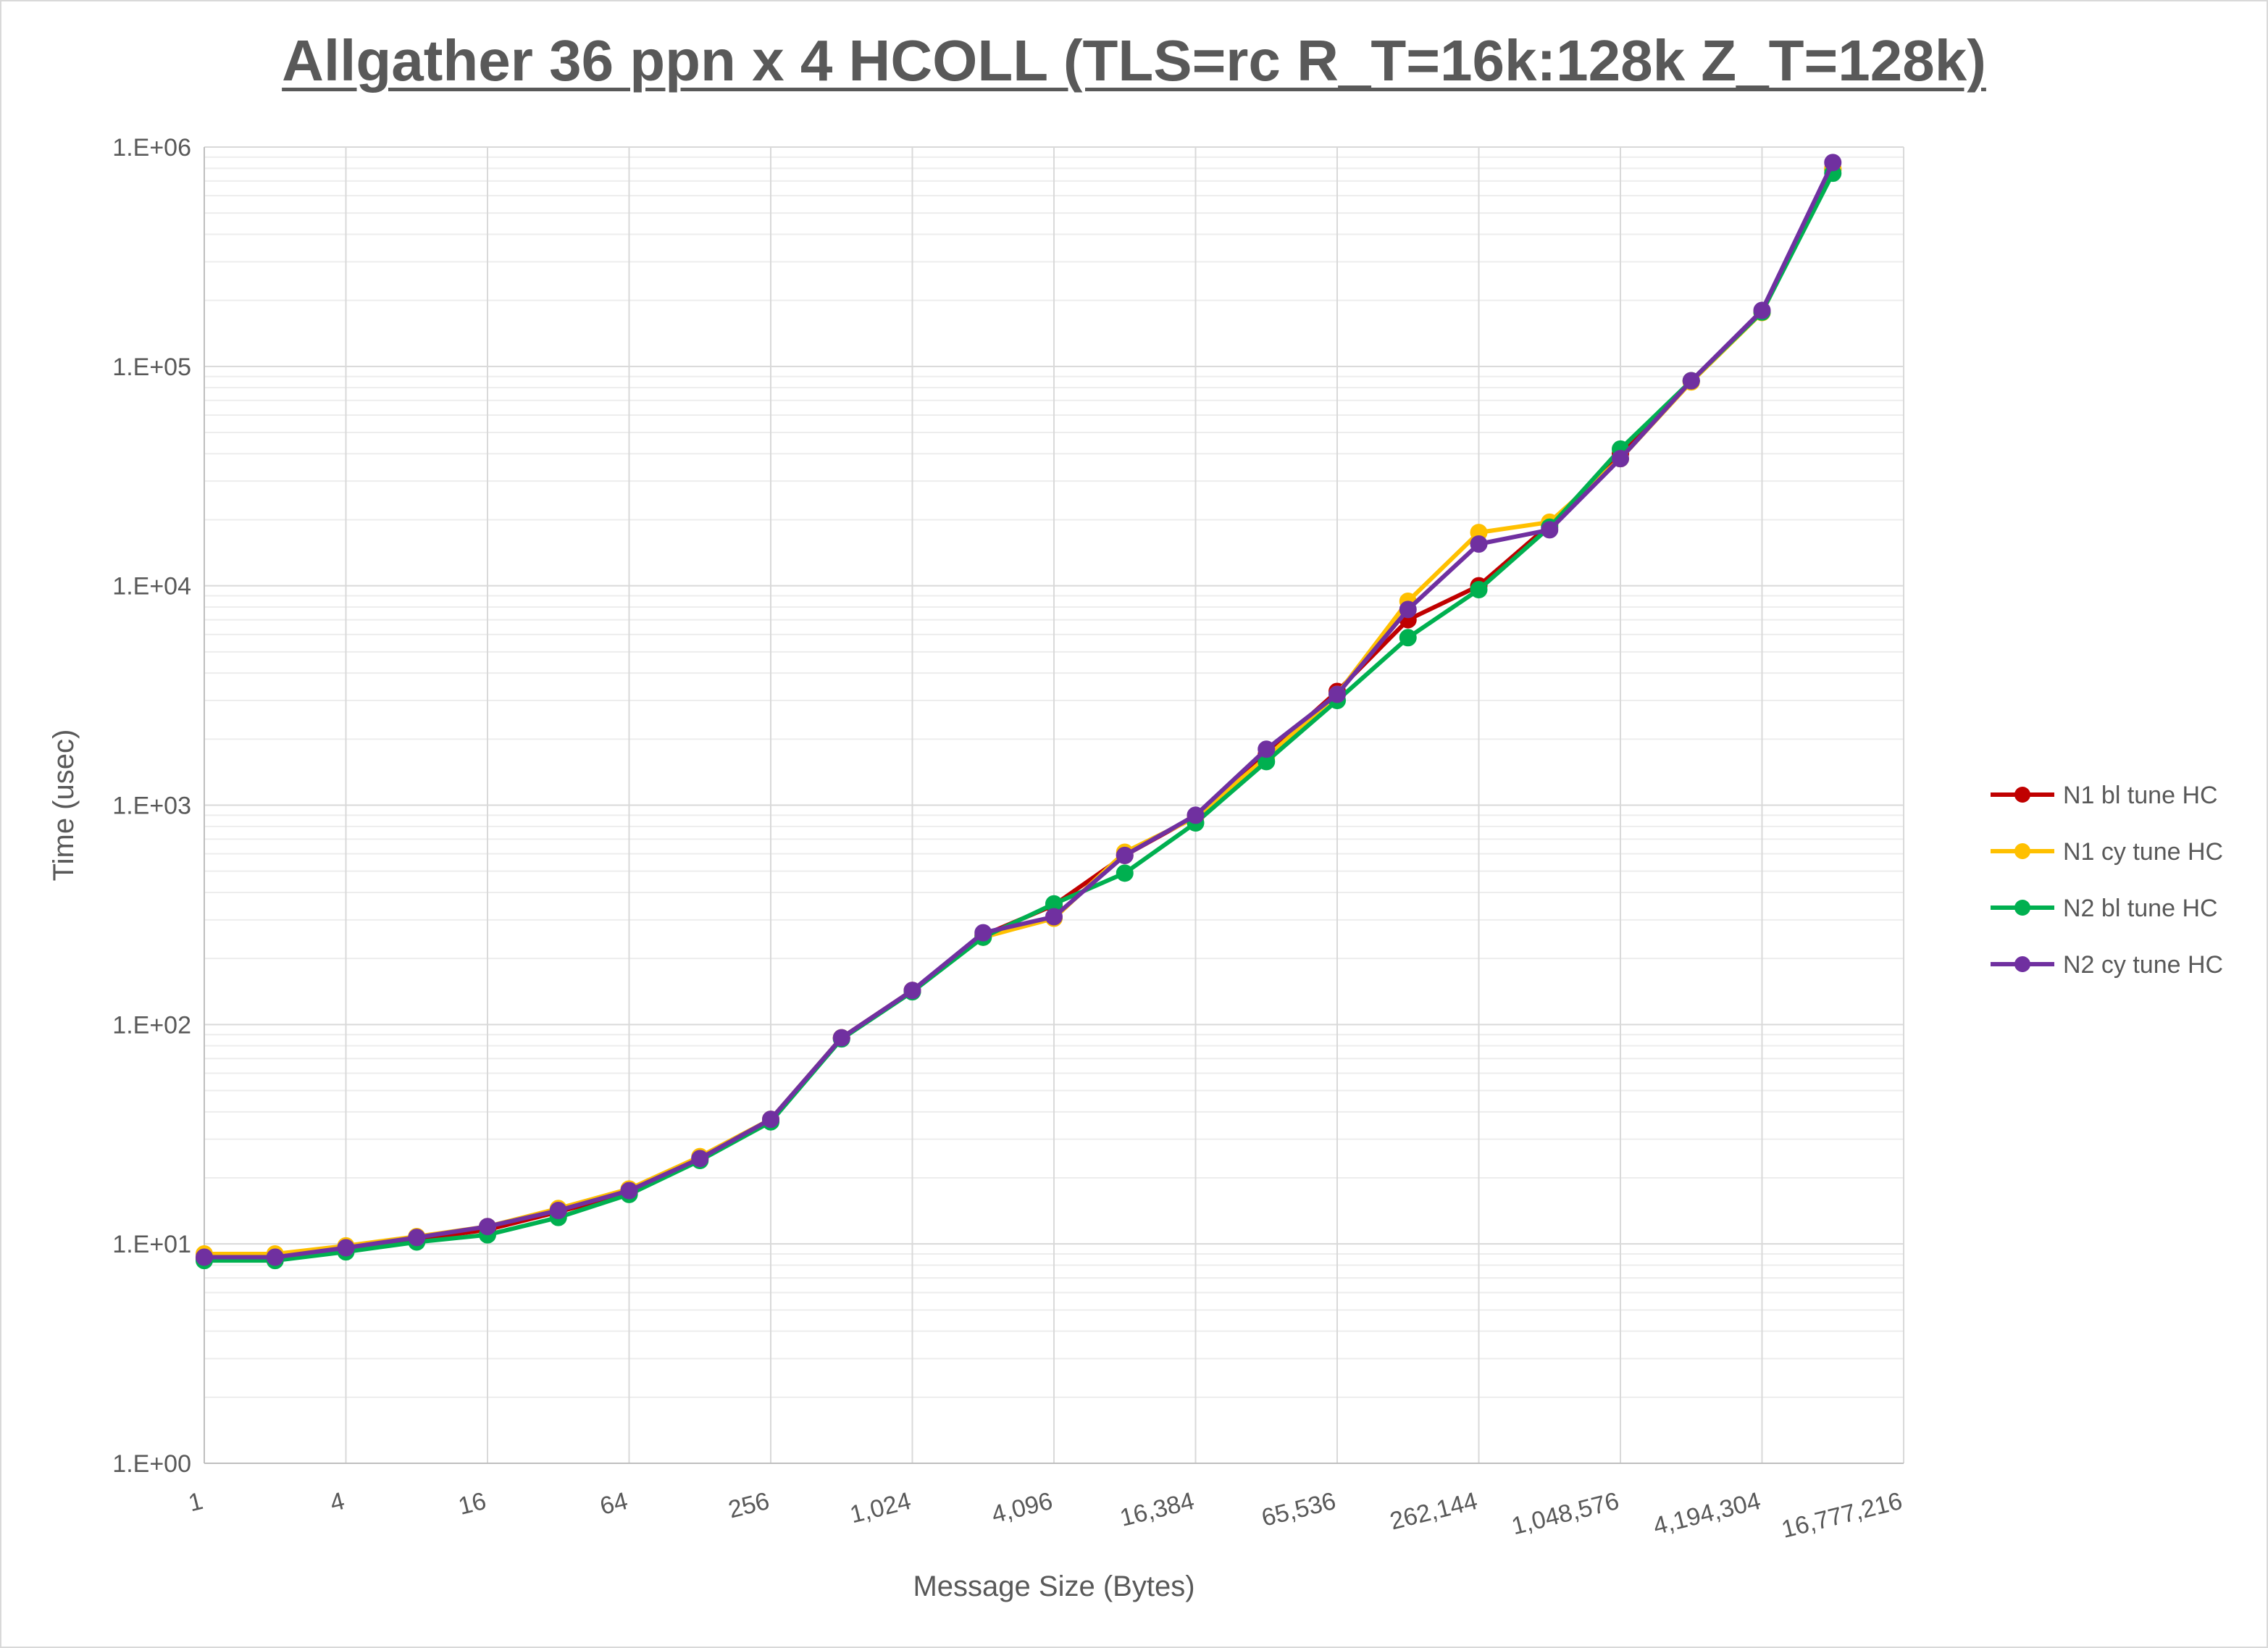  Describe the element at coordinates (2143, 852) in the screenshot. I see `legend-label: N1 cy tune HC` at that location.